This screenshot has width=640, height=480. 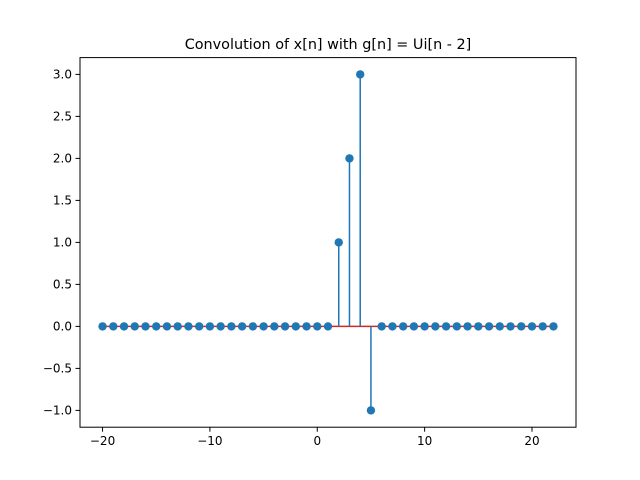 What do you see at coordinates (531, 441) in the screenshot?
I see `x-tick-label: 20` at bounding box center [531, 441].